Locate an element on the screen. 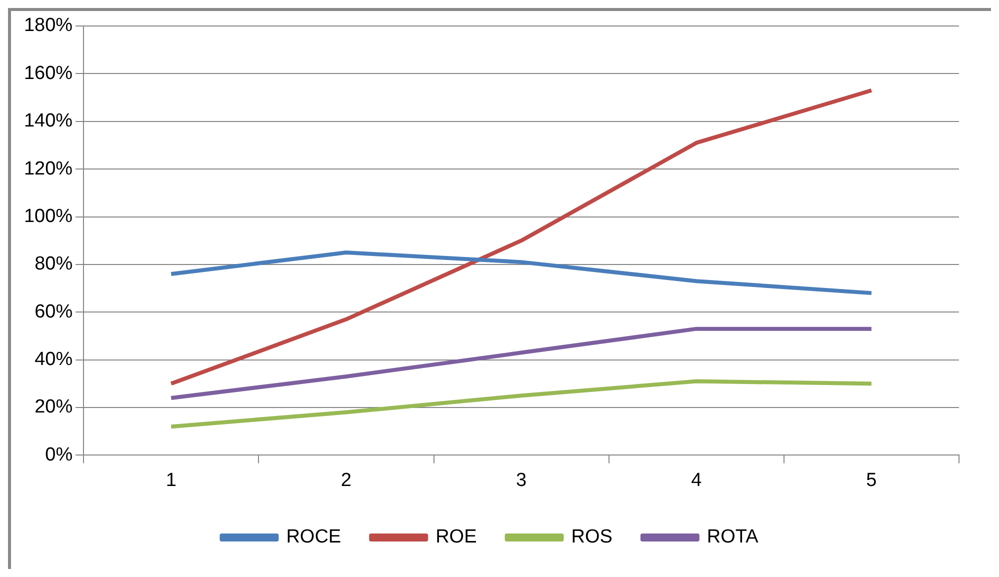 Image resolution: width=999 pixels, height=577 pixels. y-tick-label: 140% is located at coordinates (48, 121).